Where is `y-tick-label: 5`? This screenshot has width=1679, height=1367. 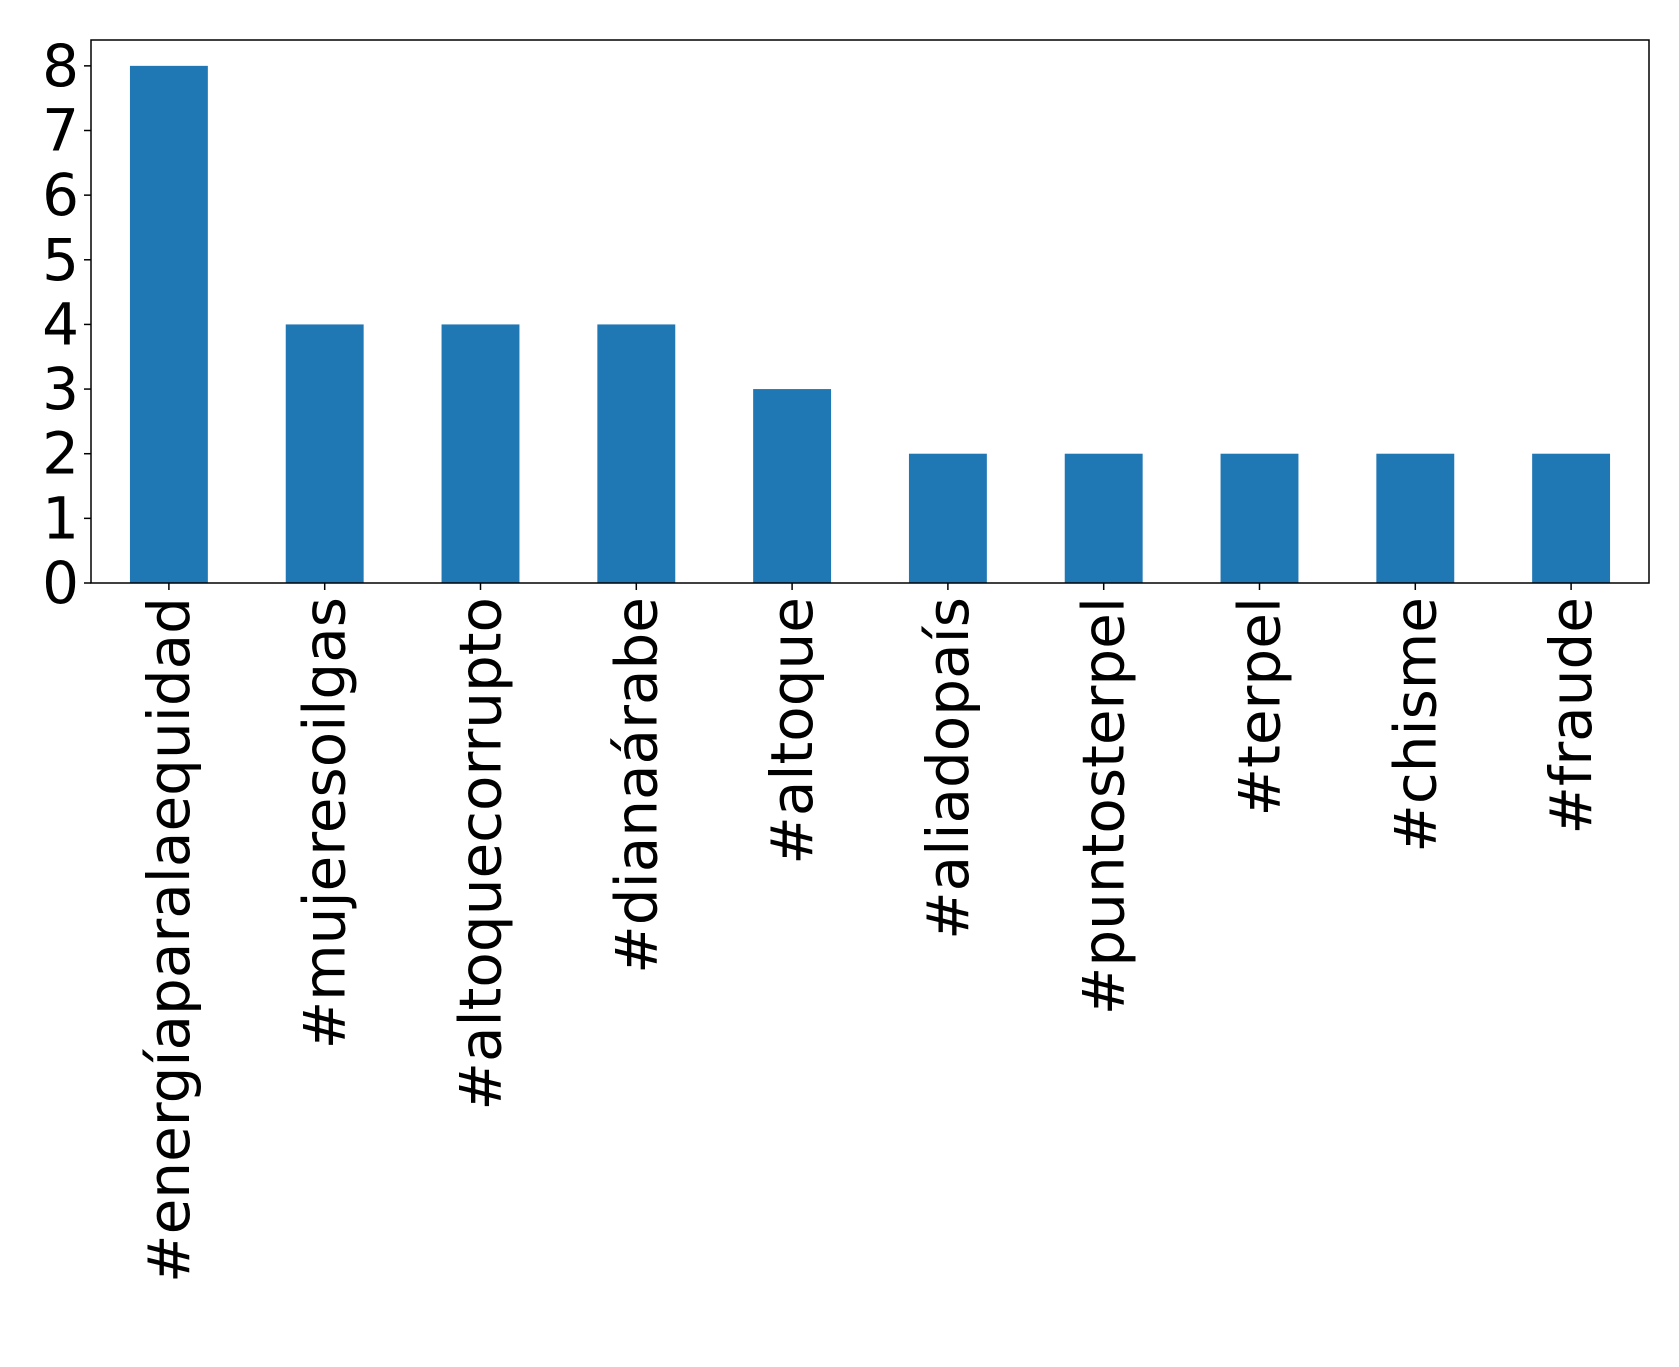
y-tick-label: 5 is located at coordinates (60, 260).